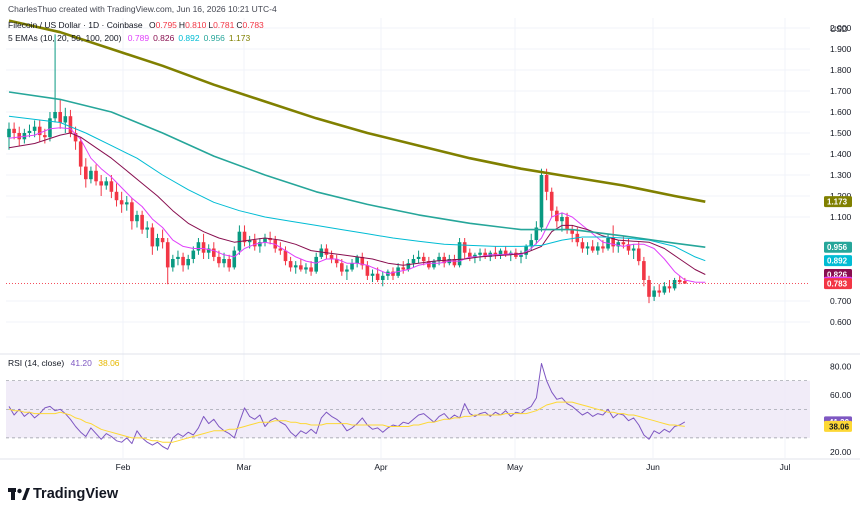 The width and height of the screenshot is (860, 517). What do you see at coordinates (841, 28) in the screenshot?
I see `price-tick-label: 2.000` at bounding box center [841, 28].